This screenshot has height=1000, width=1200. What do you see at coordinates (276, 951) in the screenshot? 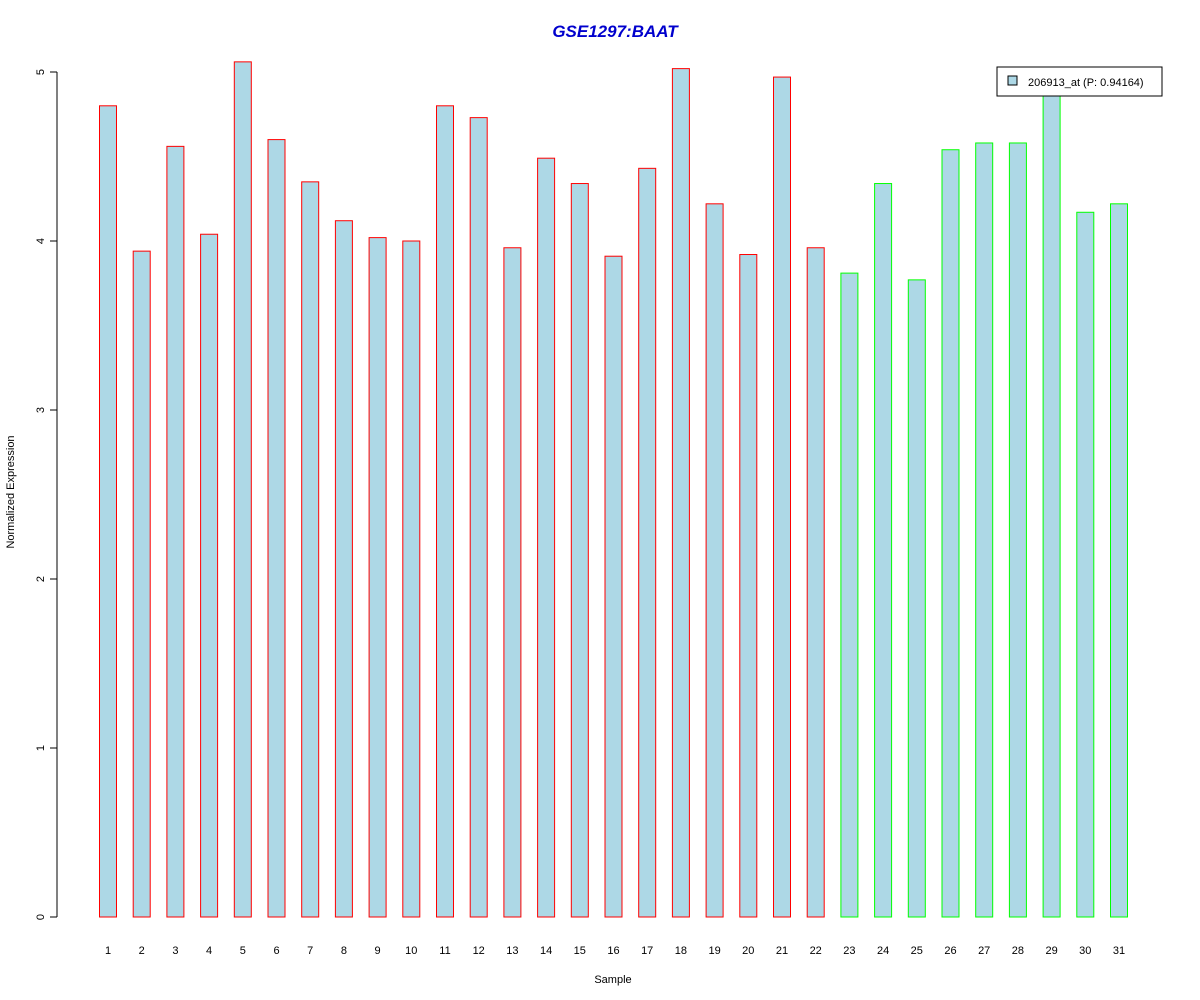
I see `x-tick-label: 6` at bounding box center [276, 951].